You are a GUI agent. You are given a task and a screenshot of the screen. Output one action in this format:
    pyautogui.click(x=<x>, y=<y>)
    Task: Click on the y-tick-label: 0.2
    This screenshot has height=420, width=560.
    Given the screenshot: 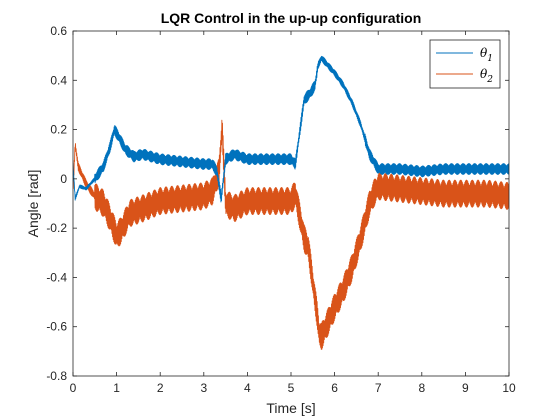 What is the action you would take?
    pyautogui.click(x=58, y=130)
    